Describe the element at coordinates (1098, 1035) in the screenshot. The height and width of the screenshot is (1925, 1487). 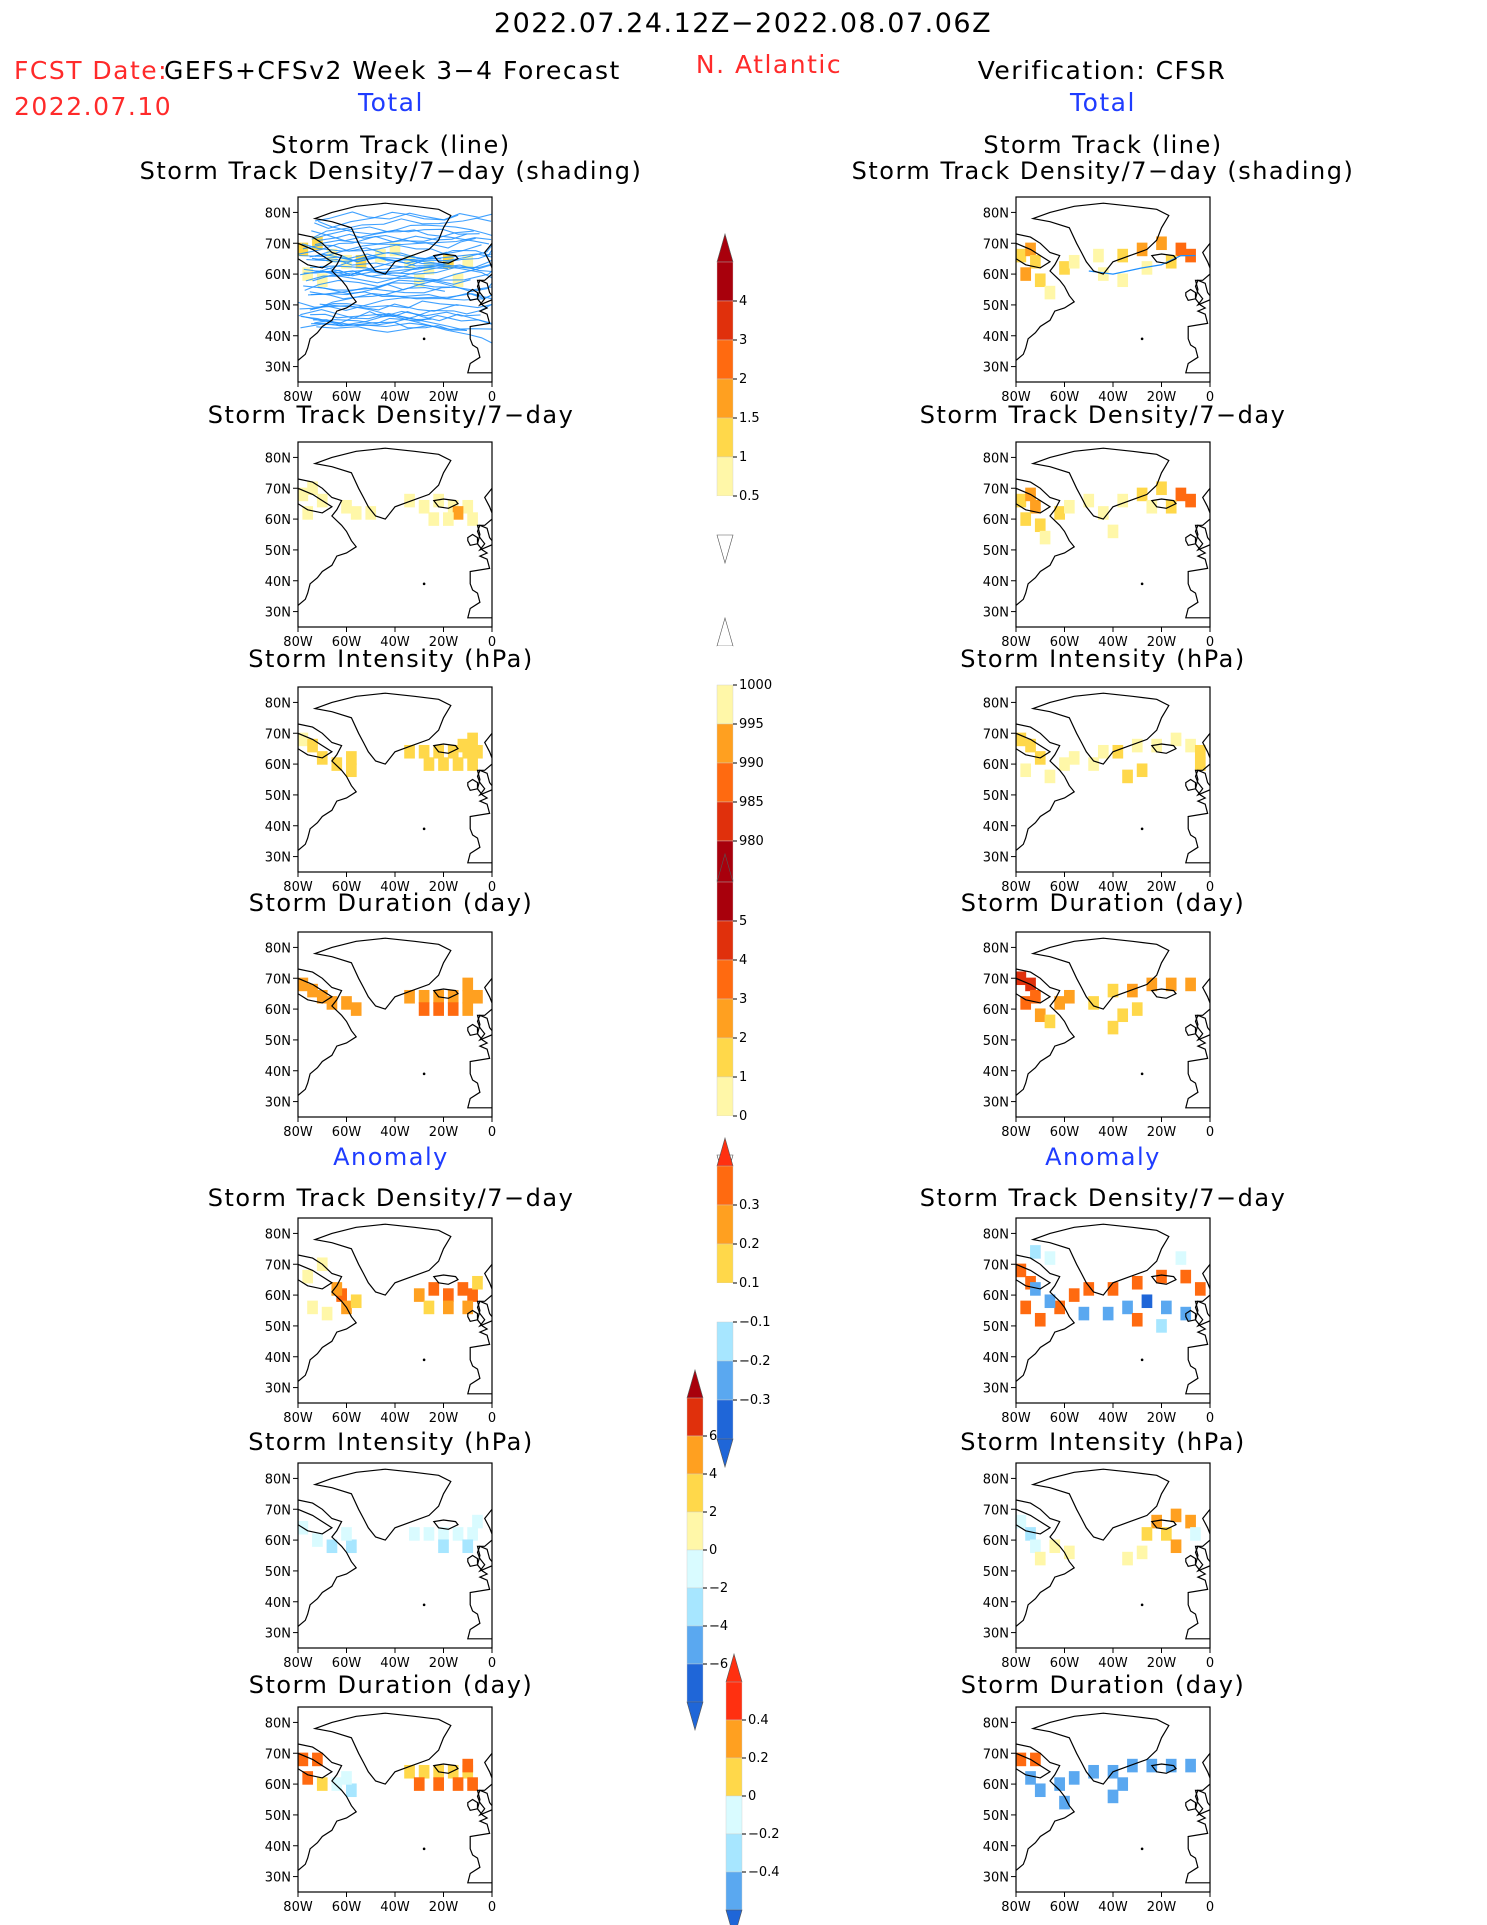
I see `cfsr-duration-total-map: 80W 60W 40W 20W 0 80N 70N 60N 50N 40N 30N` at that location.